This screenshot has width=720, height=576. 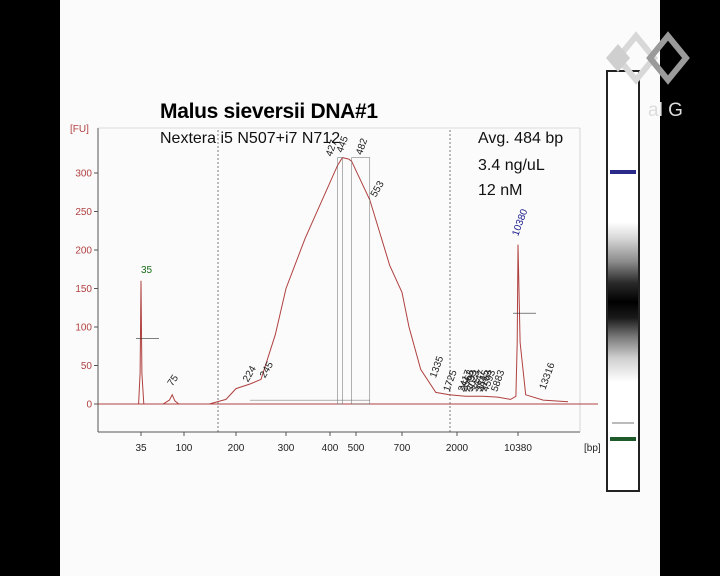 What do you see at coordinates (250, 138) in the screenshot?
I see `chart-subtitle: Nextera i5 N507+i7 N712` at bounding box center [250, 138].